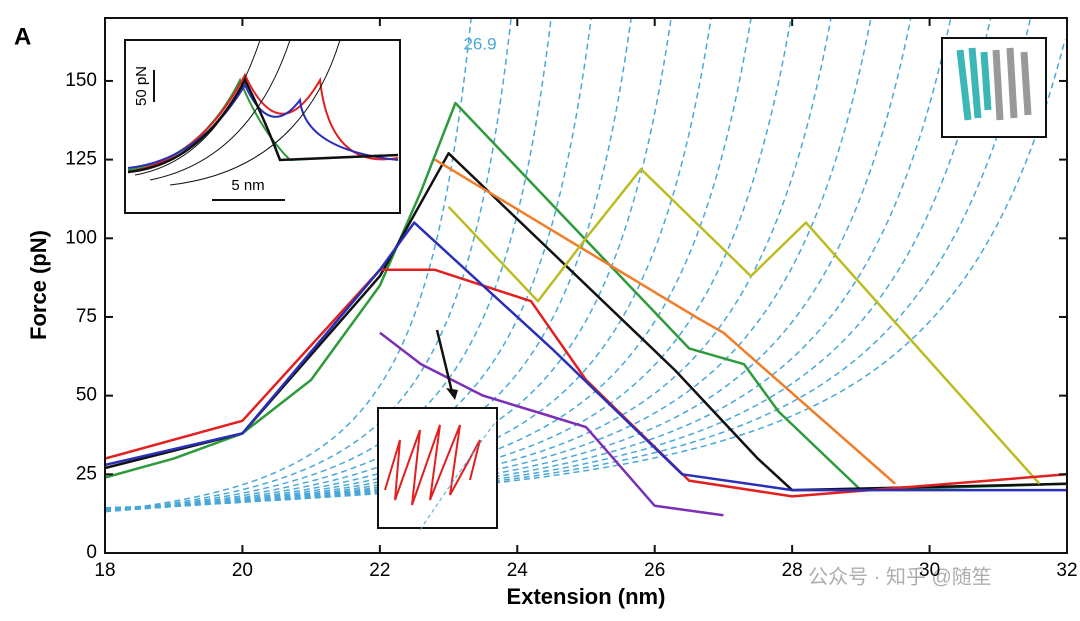 This screenshot has width=1080, height=621. I want to click on y-tick-label: 75, so click(86, 316).